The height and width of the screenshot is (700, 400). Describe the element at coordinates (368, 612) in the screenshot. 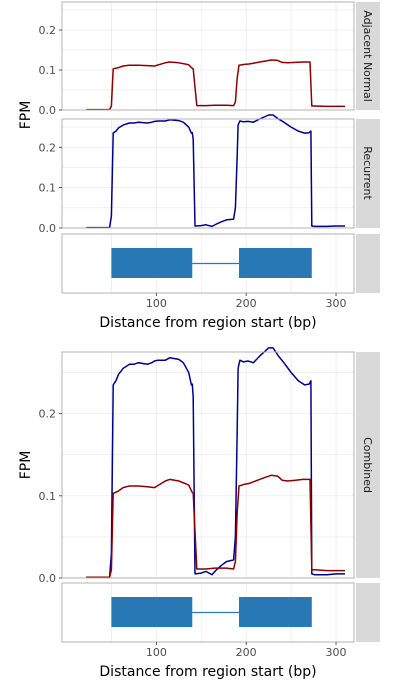

I see `strip-gene-model-bottom` at that location.